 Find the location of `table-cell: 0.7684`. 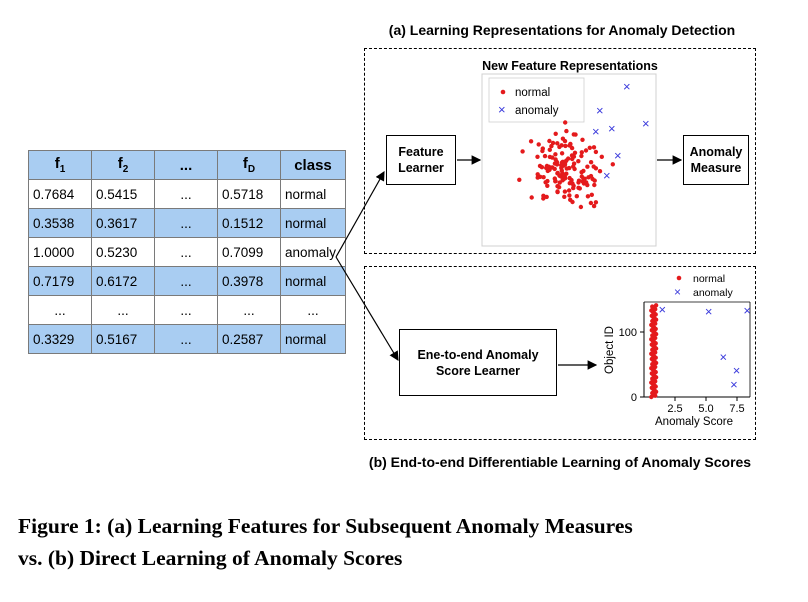

table-cell: 0.7684 is located at coordinates (60, 194).